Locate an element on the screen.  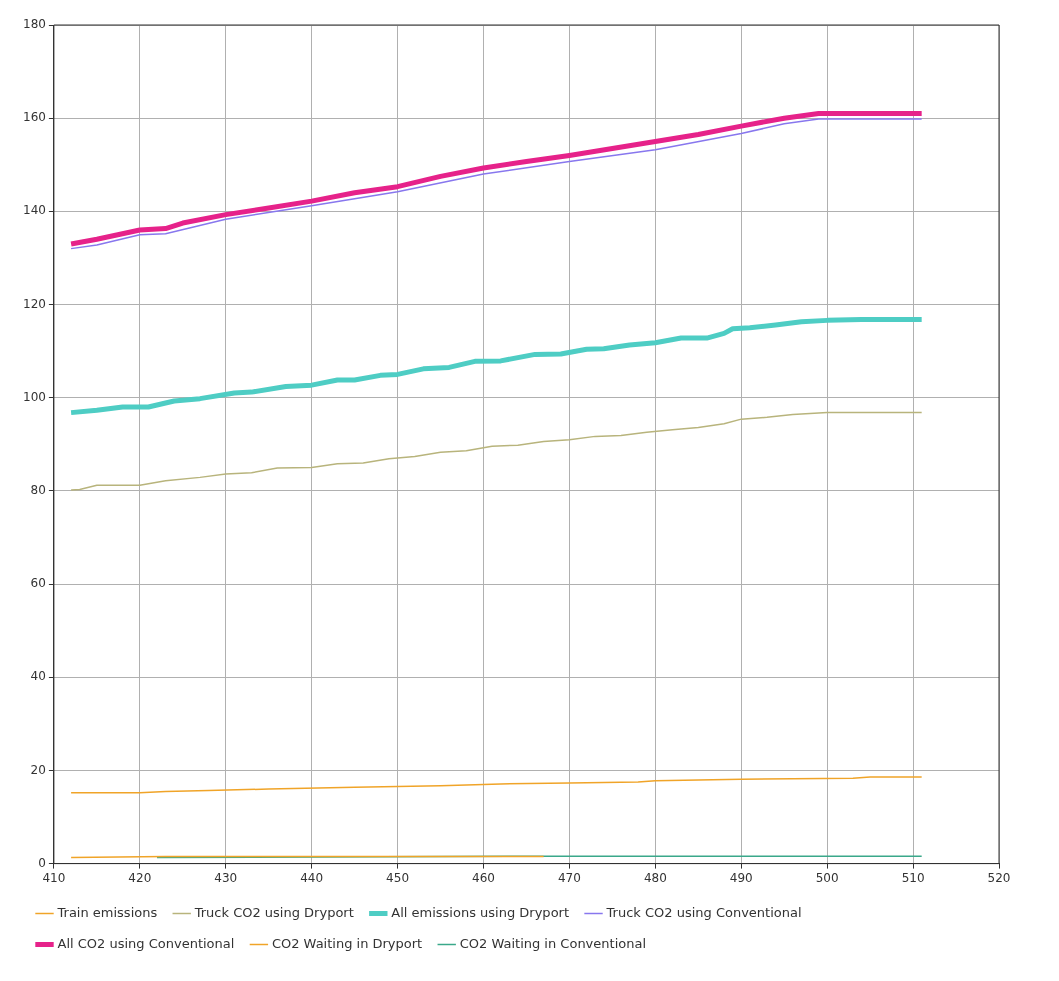
y-tick-label: 40 is located at coordinates (38, 676).